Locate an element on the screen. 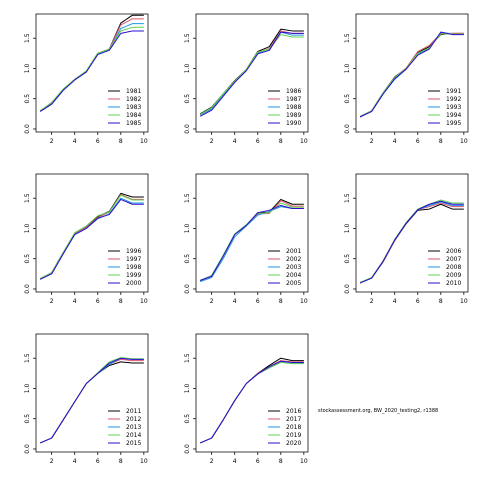 This screenshot has height=480, width=480. legend-label: 1983 is located at coordinates (133, 107).